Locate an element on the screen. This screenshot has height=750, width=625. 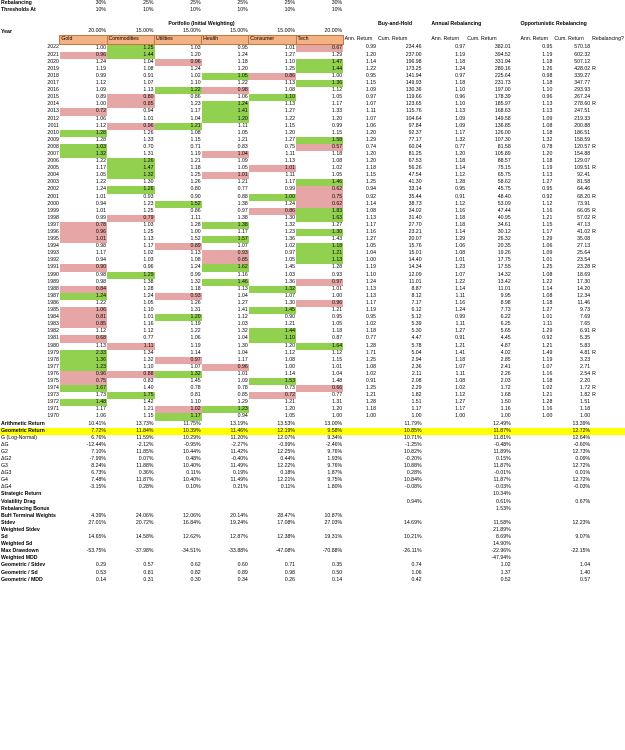
rebal-flag is located at coordinates (608, 119).